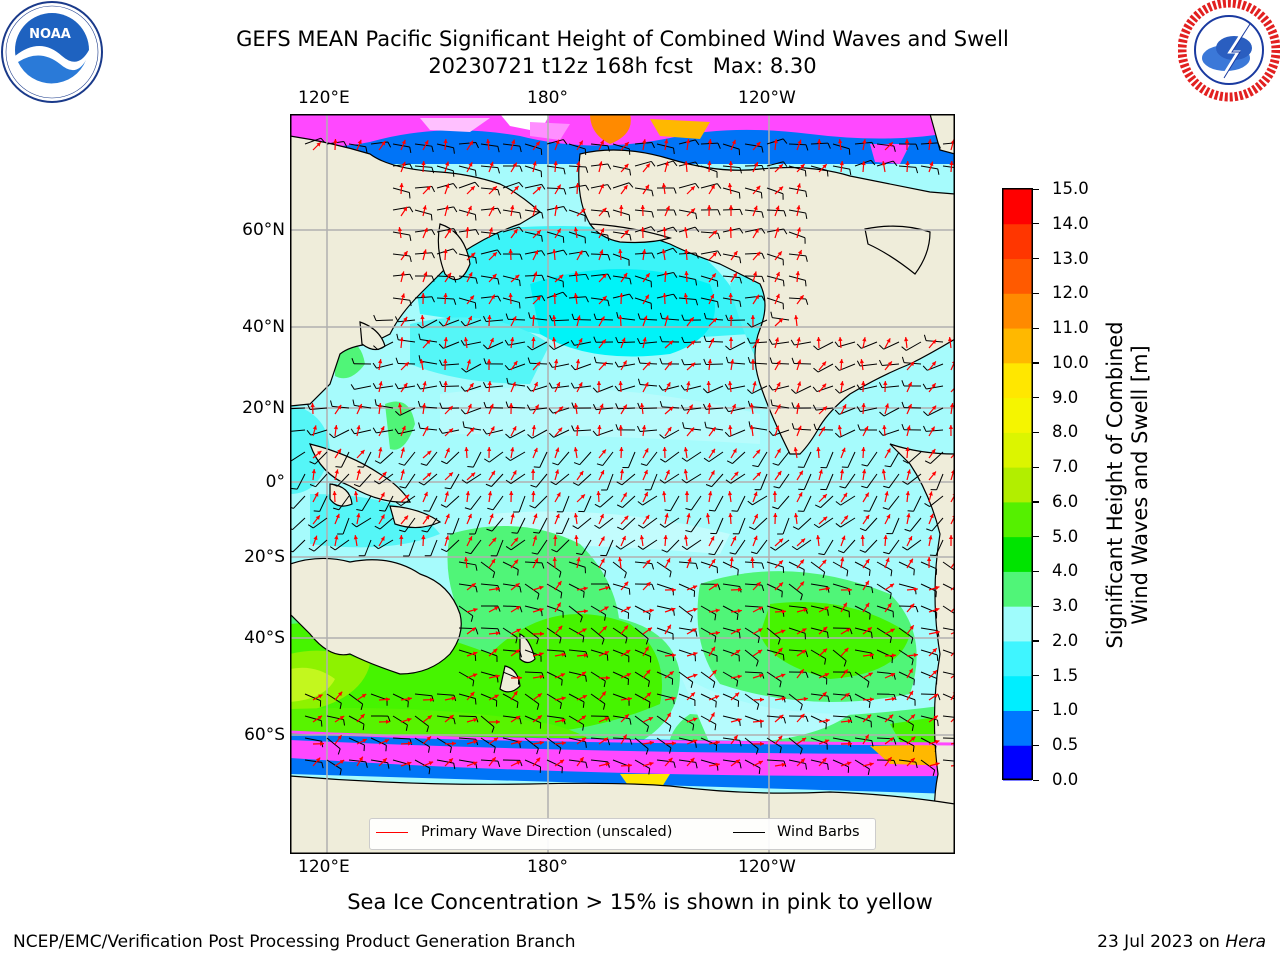 The height and width of the screenshot is (960, 1280). I want to click on colorbar-tick-mark, so click(1036, 641).